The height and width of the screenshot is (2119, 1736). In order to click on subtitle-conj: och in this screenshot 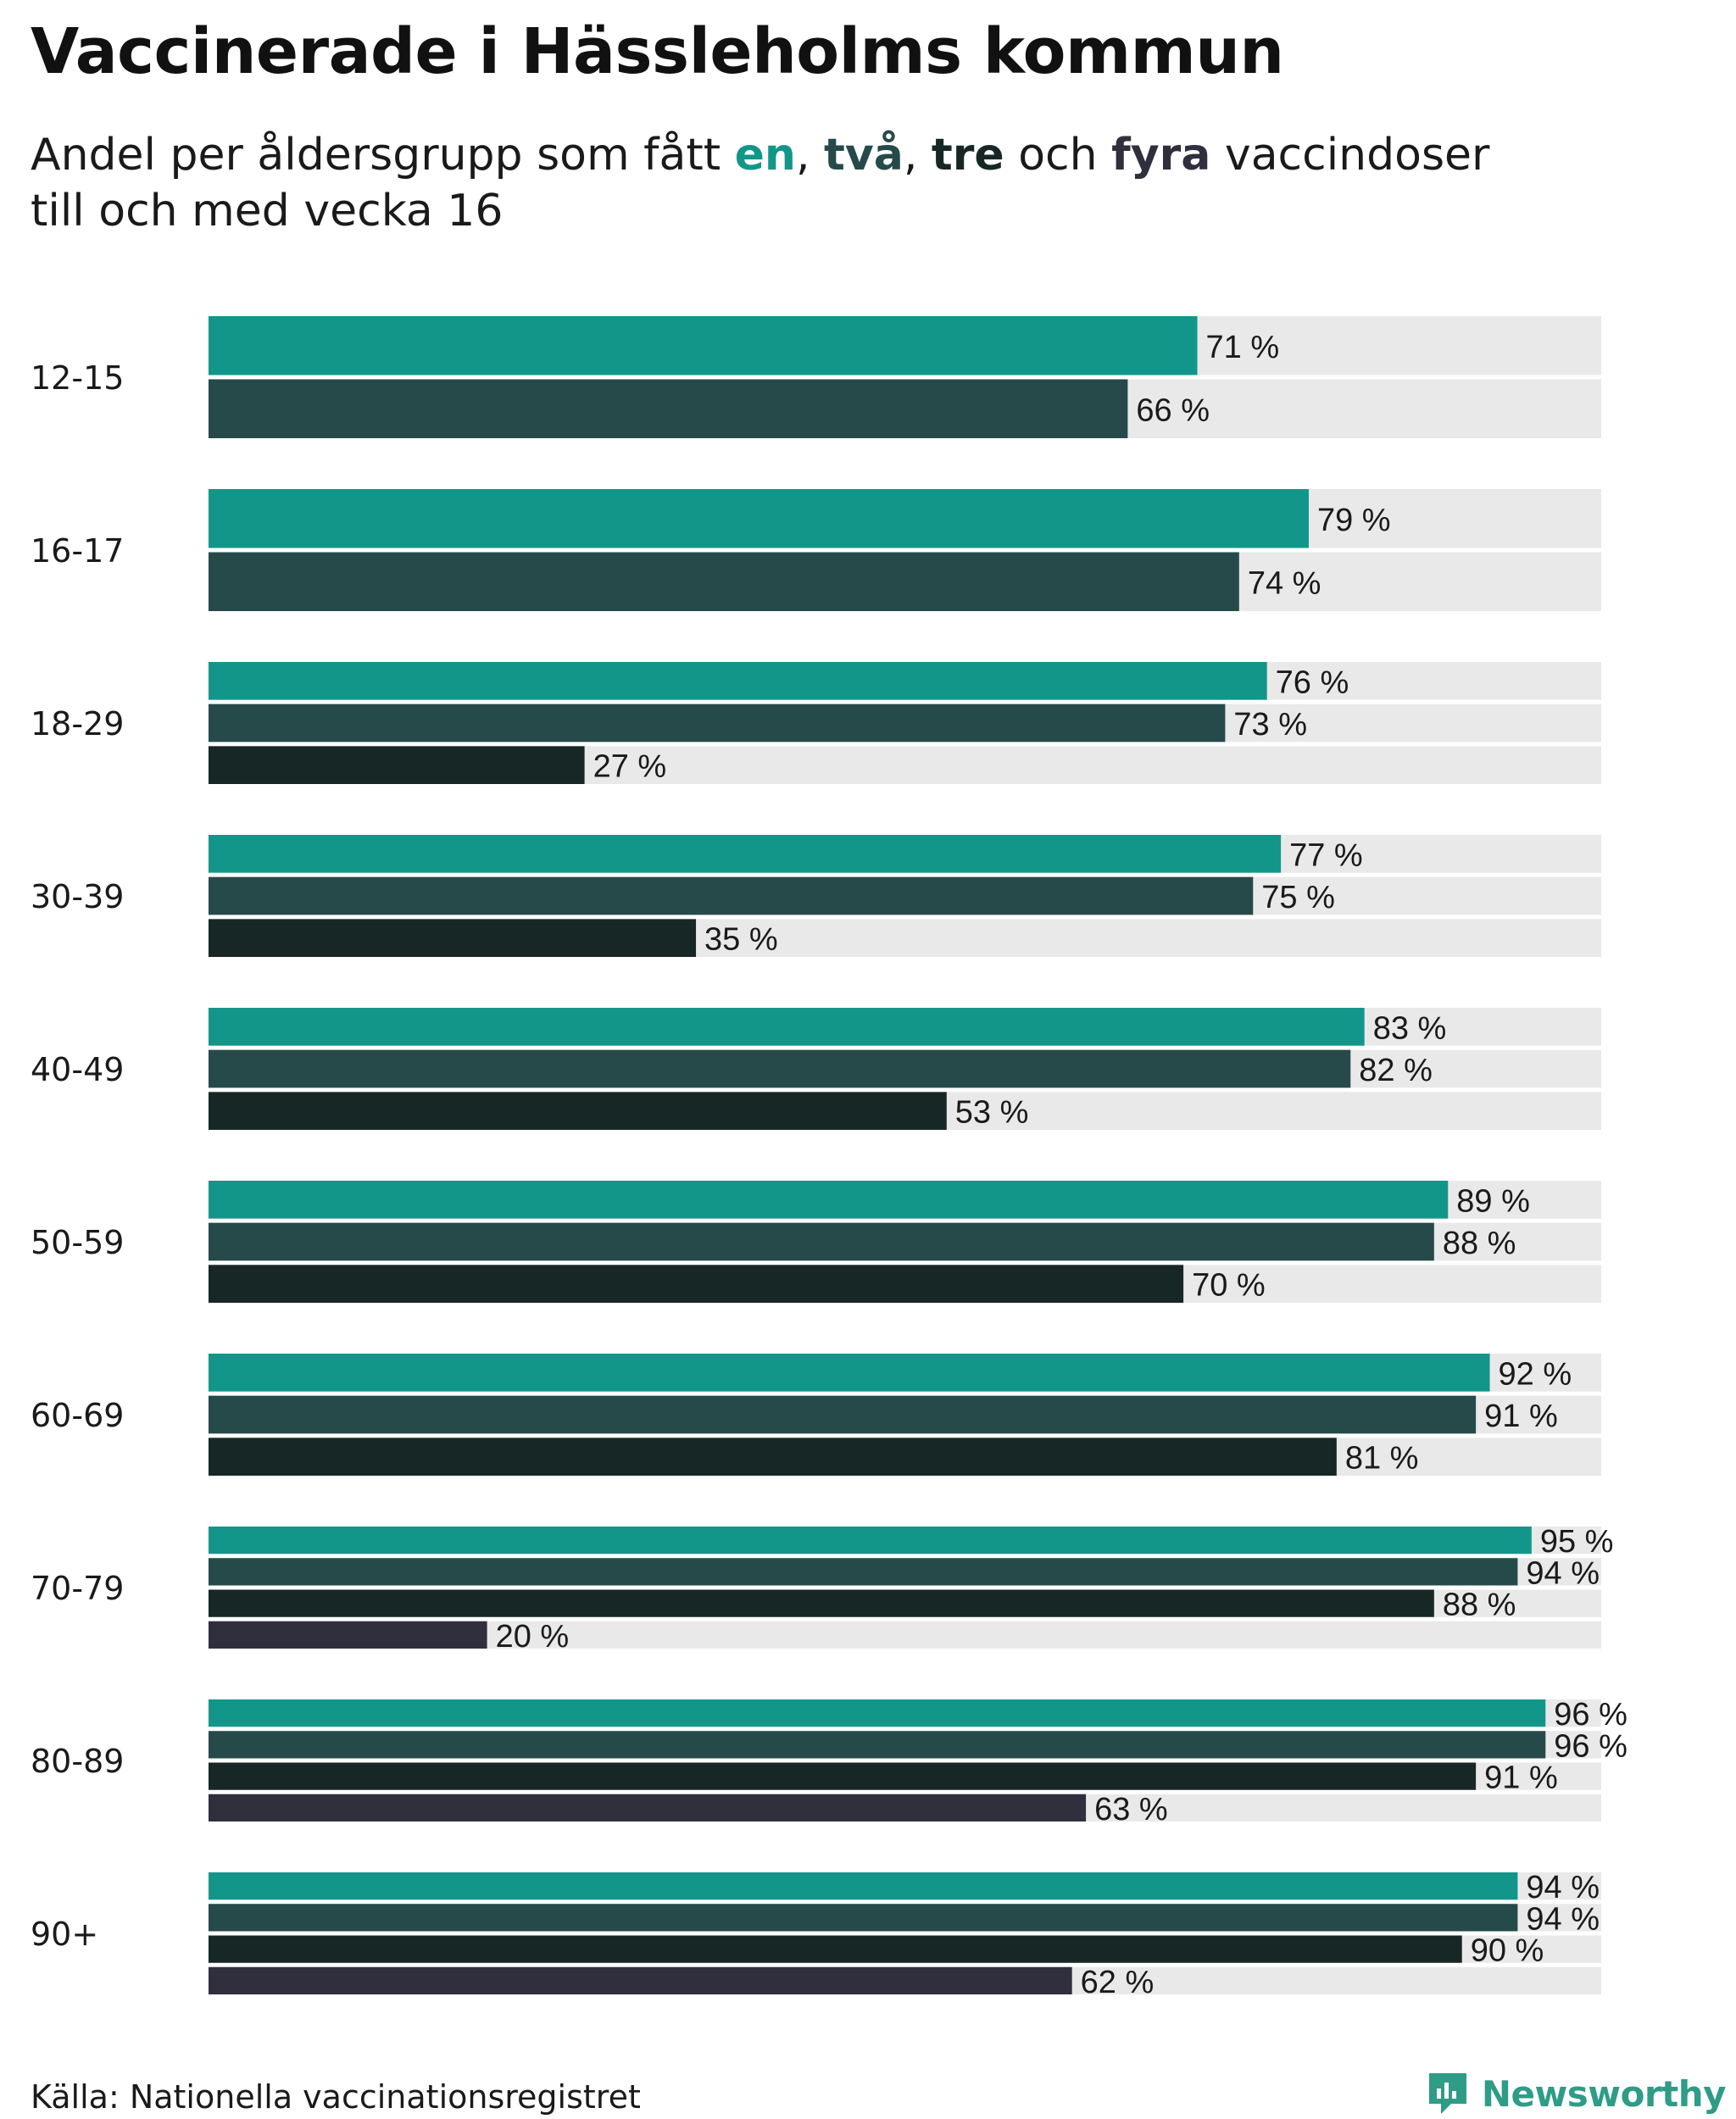, I will do `click(1058, 156)`.